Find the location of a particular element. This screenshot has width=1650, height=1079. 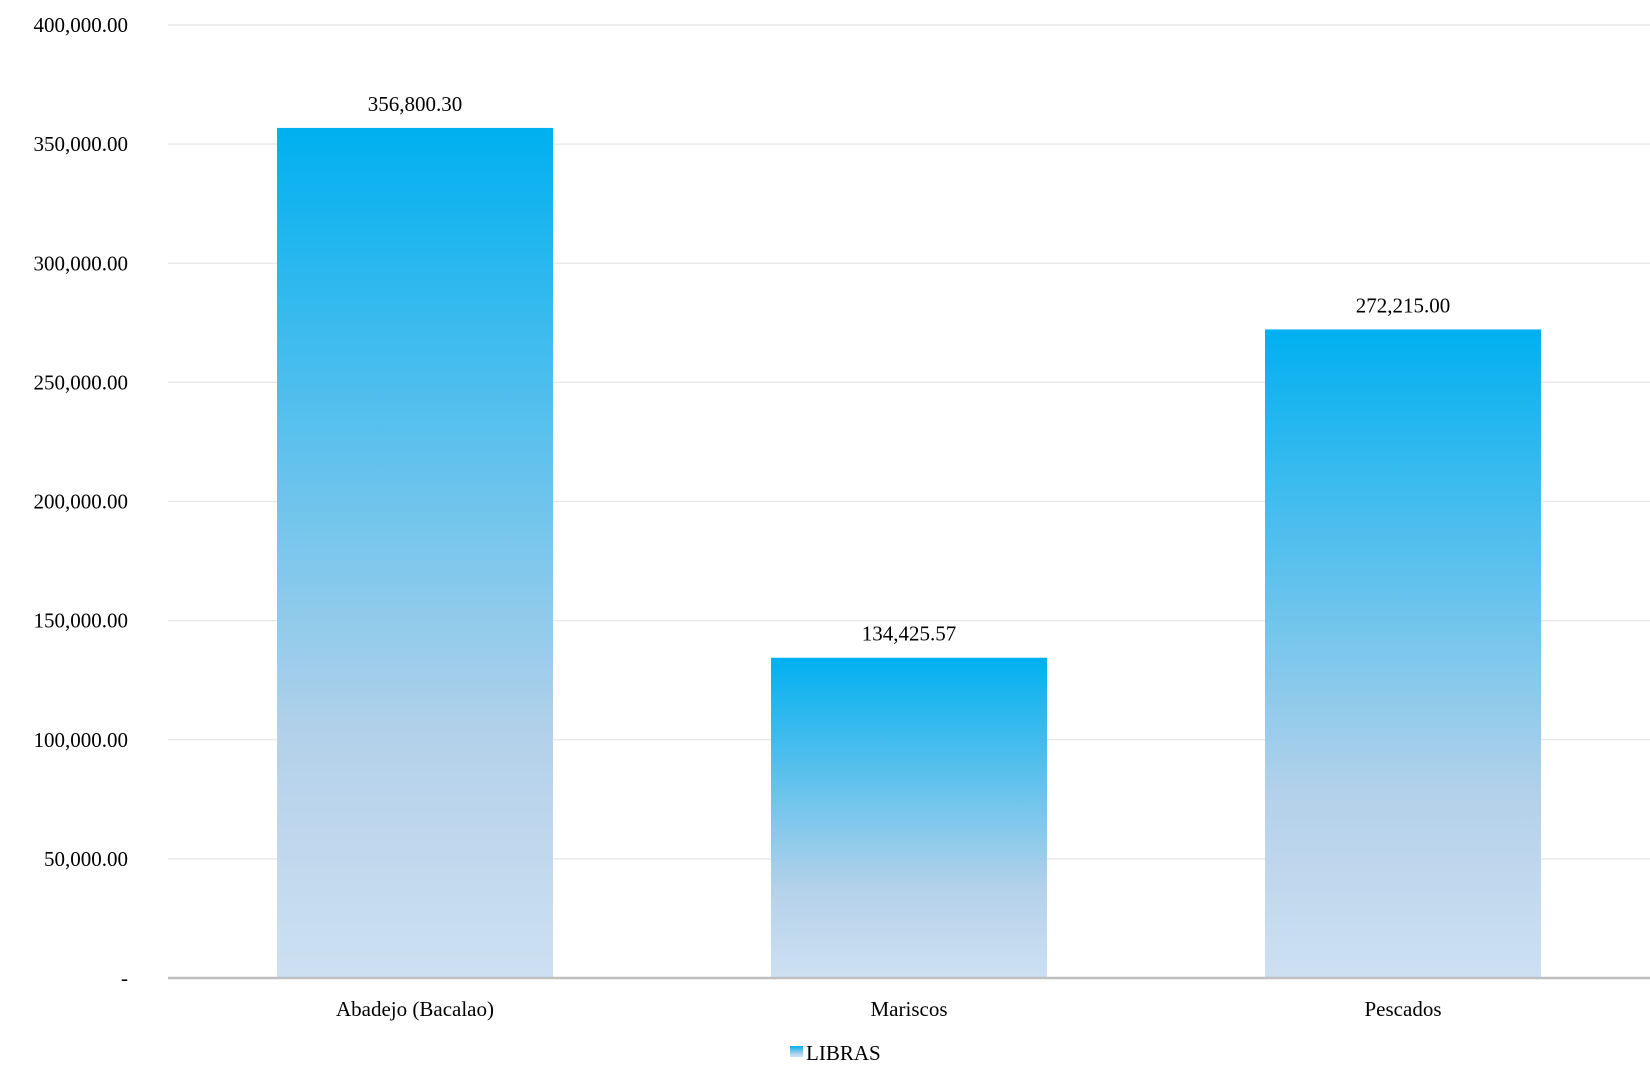

x-tick-label: Mariscos is located at coordinates (909, 1009).